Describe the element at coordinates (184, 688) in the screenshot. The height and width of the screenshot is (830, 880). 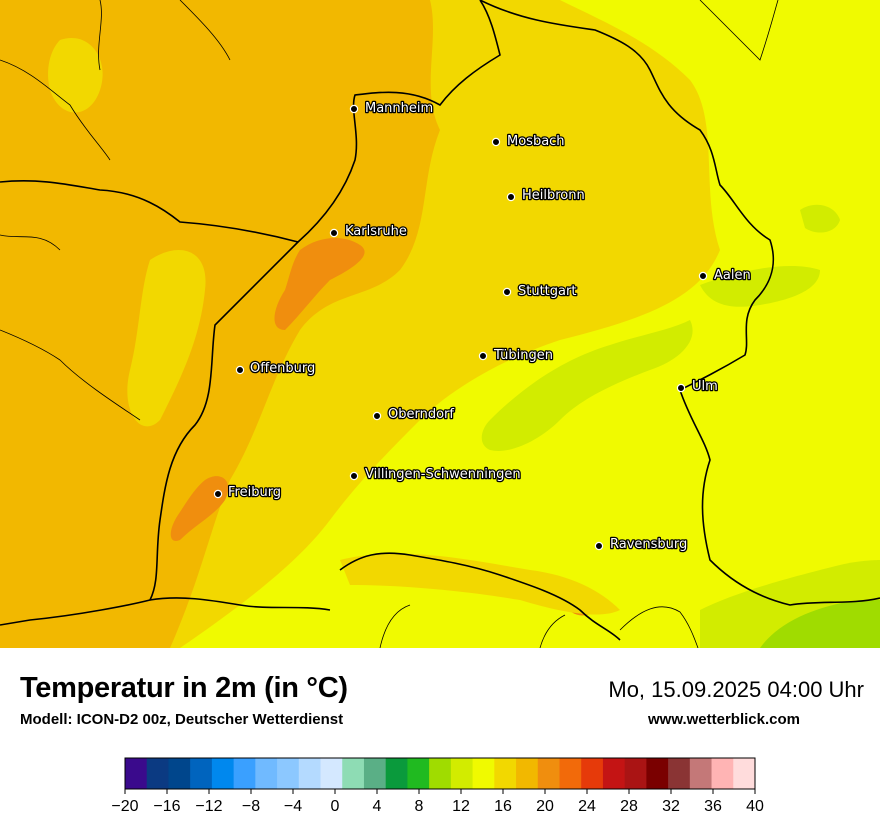
I see `map-title: Temperatur in 2m (in °C)` at that location.